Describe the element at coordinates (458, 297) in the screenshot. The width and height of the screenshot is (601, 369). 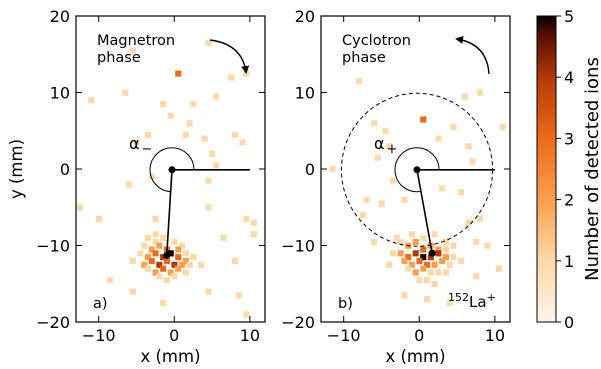
I see `isotope-mass: 152` at that location.